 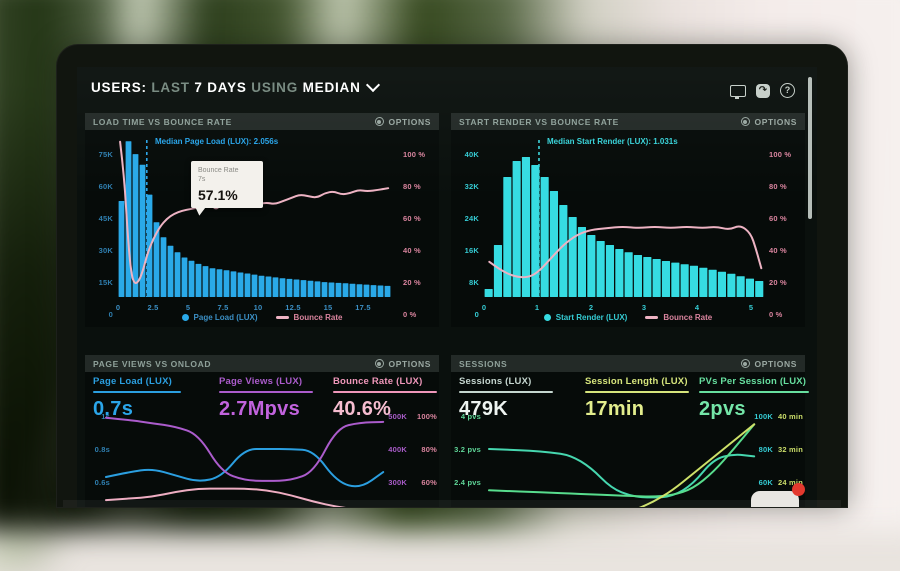 What do you see at coordinates (105, 250) in the screenshot?
I see `tick: 30K` at bounding box center [105, 250].